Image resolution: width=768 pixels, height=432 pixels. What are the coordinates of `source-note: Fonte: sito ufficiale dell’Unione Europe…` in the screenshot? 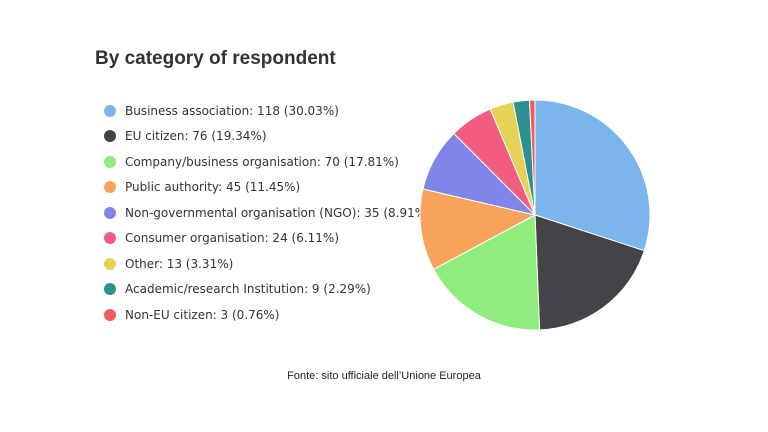 It's located at (384, 376).